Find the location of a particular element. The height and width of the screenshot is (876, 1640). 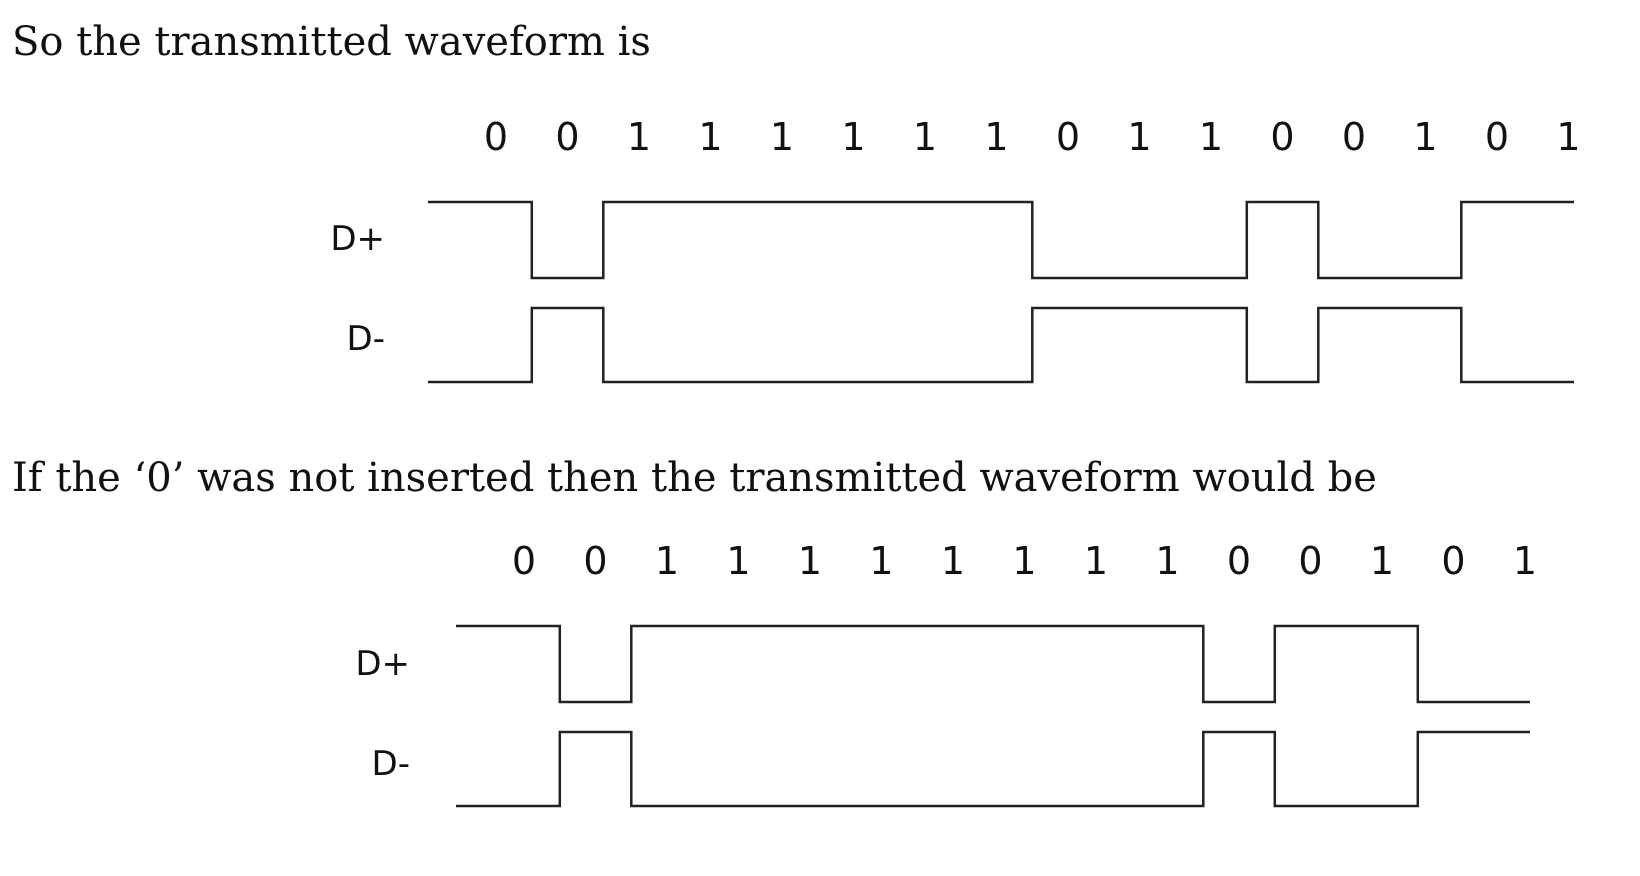

heading-transmitted-waveform: So the transmitted waveform is is located at coordinates (331, 42).